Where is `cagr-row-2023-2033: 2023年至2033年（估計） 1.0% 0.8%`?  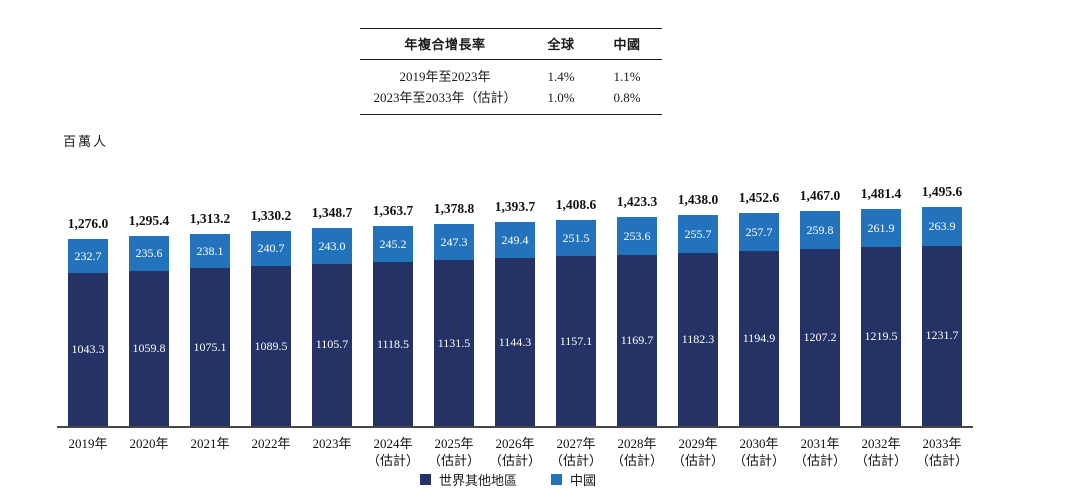
cagr-row-2023-2033: 2023年至2033年（估計） 1.0% 0.8% is located at coordinates (511, 101).